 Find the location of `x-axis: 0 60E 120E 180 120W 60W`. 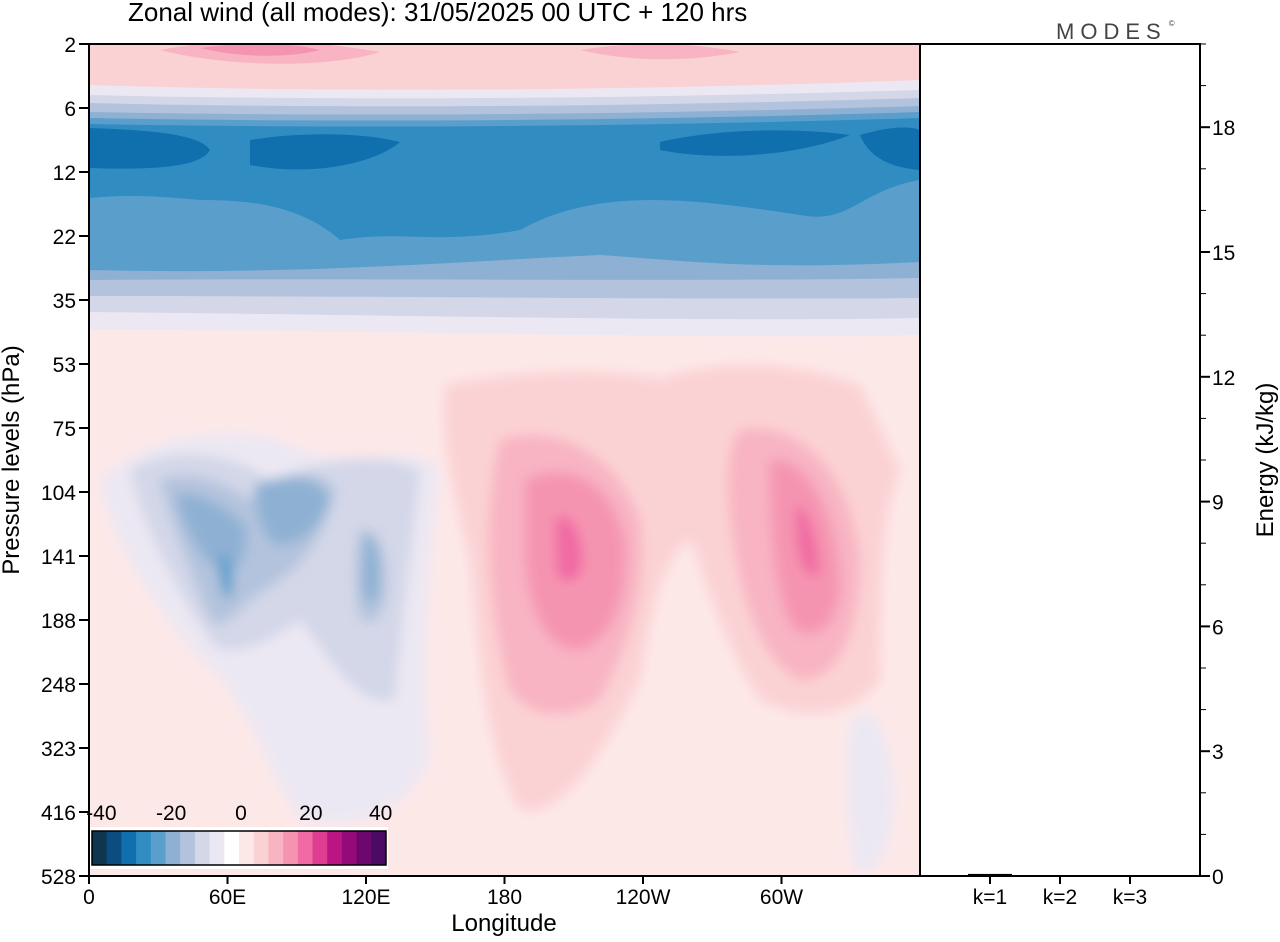

x-axis: 0 60E 120E 180 120W 60W is located at coordinates (443, 892).